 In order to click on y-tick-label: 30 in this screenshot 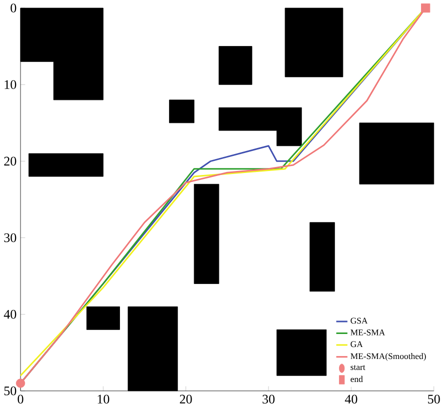, I will do `click(10, 237)`.